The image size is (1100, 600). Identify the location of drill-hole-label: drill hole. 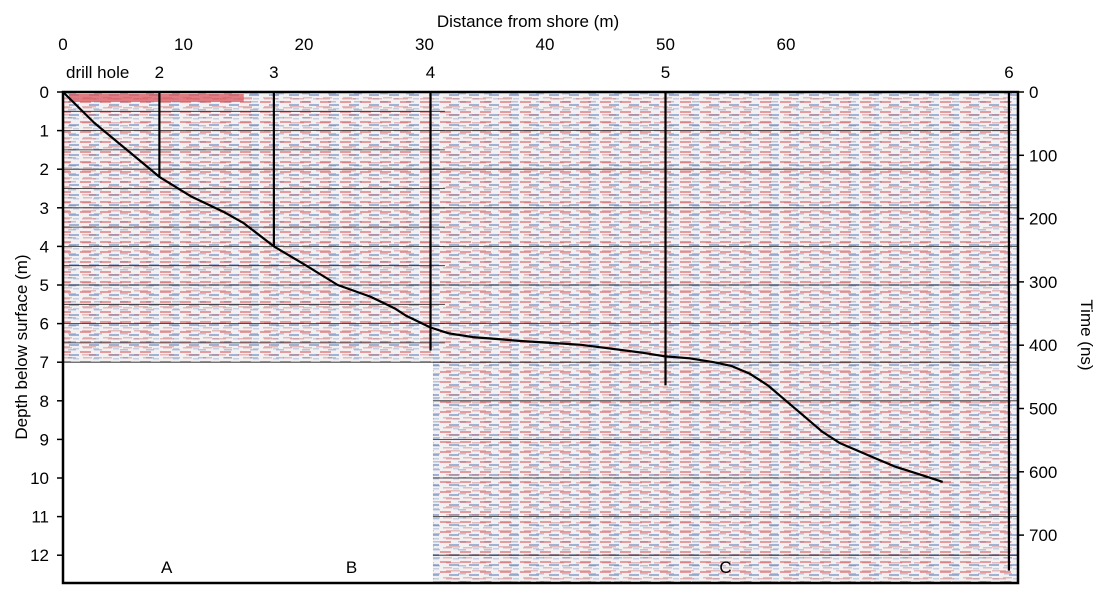
(97, 72).